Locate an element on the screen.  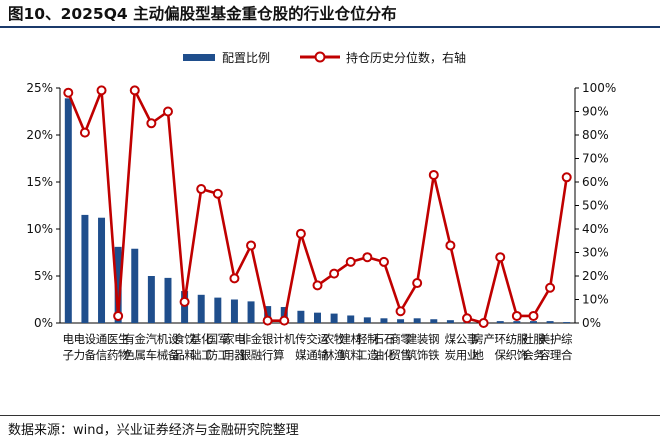
chart-title: 图10、2025Q4 主动偏股型基金重仓股的行业仓位分布 is located at coordinates (202, 14).